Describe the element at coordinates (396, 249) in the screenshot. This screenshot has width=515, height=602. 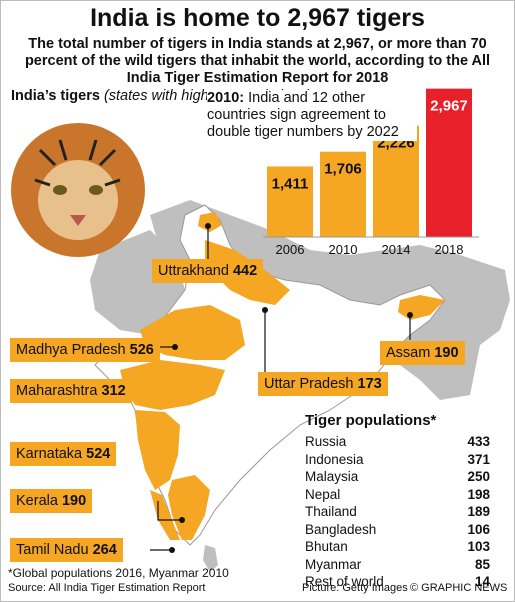
I see `bar-category-label: 2014` at that location.